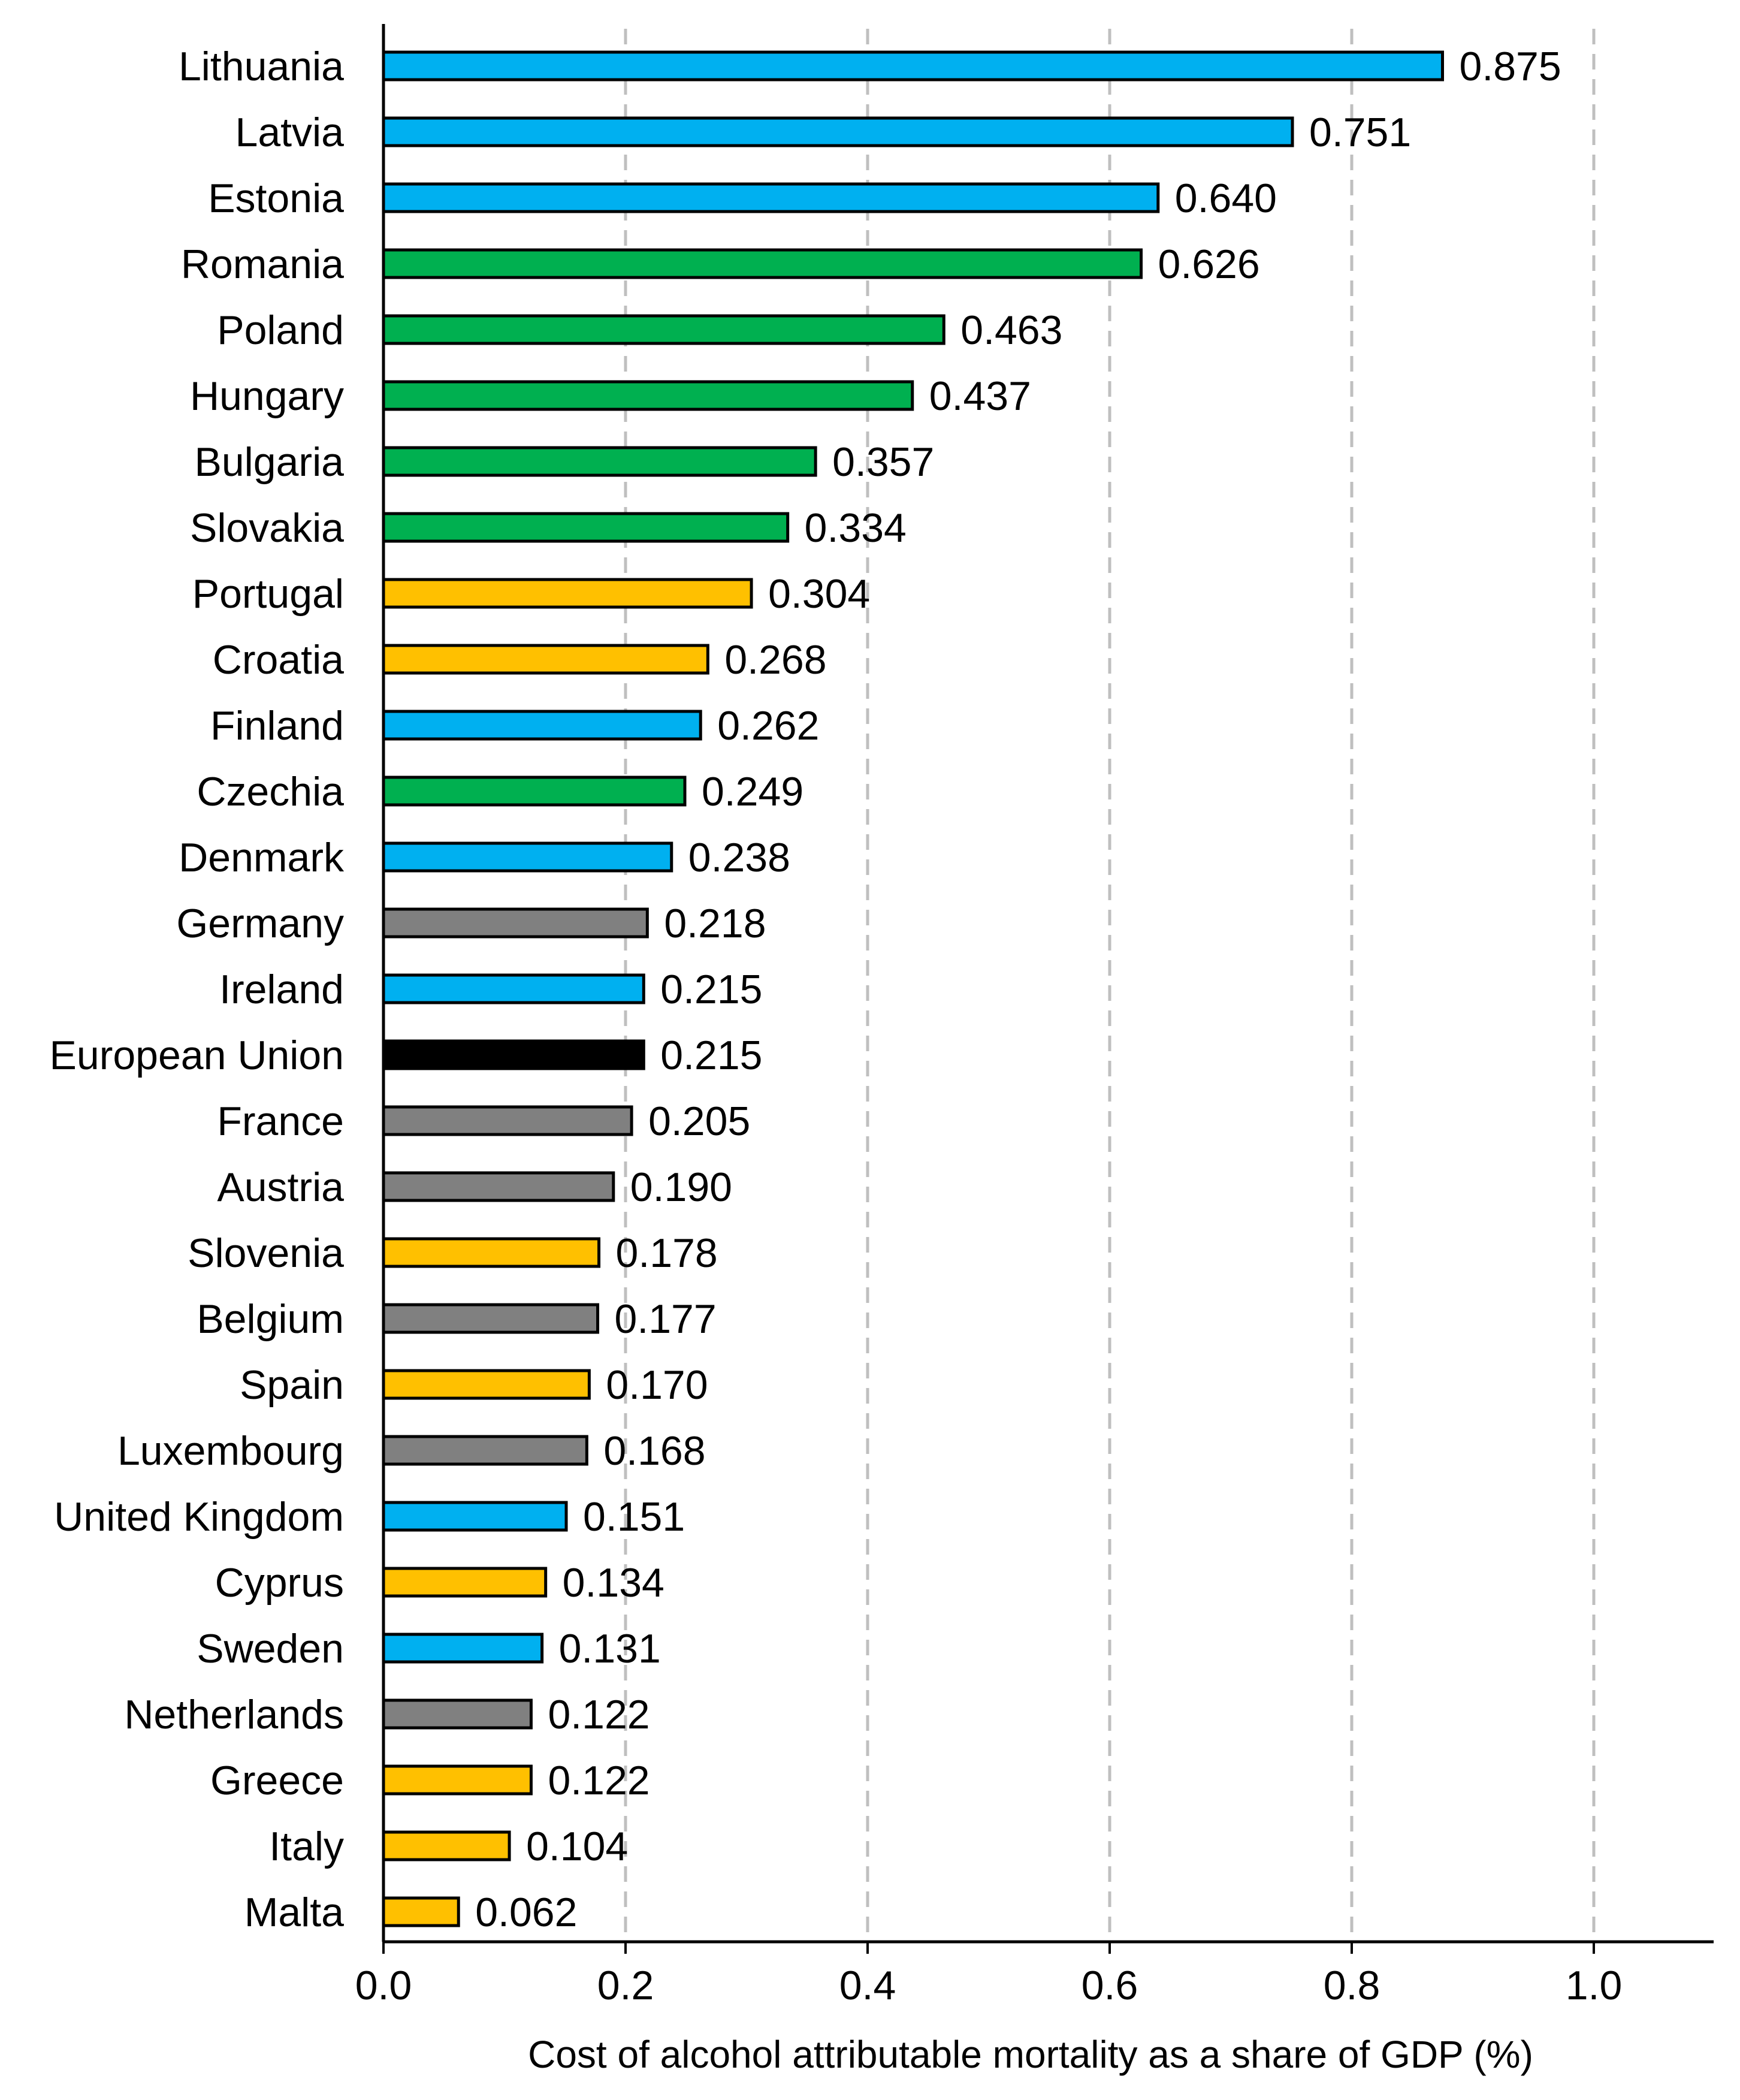 The width and height of the screenshot is (1740, 2100). What do you see at coordinates (989, 1975) in the screenshot?
I see `x-axis-ticks: 0.0 0.2 0.4 0.6 0.8 1.0` at bounding box center [989, 1975].